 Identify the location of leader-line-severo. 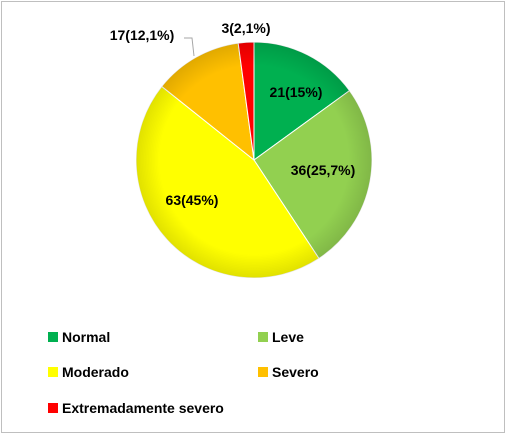
(189, 47).